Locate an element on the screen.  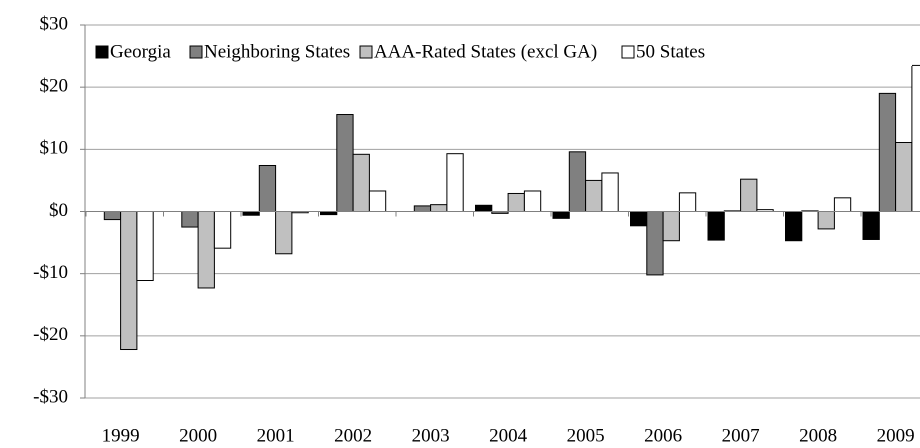
x-tick-label: 2007 is located at coordinates (741, 435).